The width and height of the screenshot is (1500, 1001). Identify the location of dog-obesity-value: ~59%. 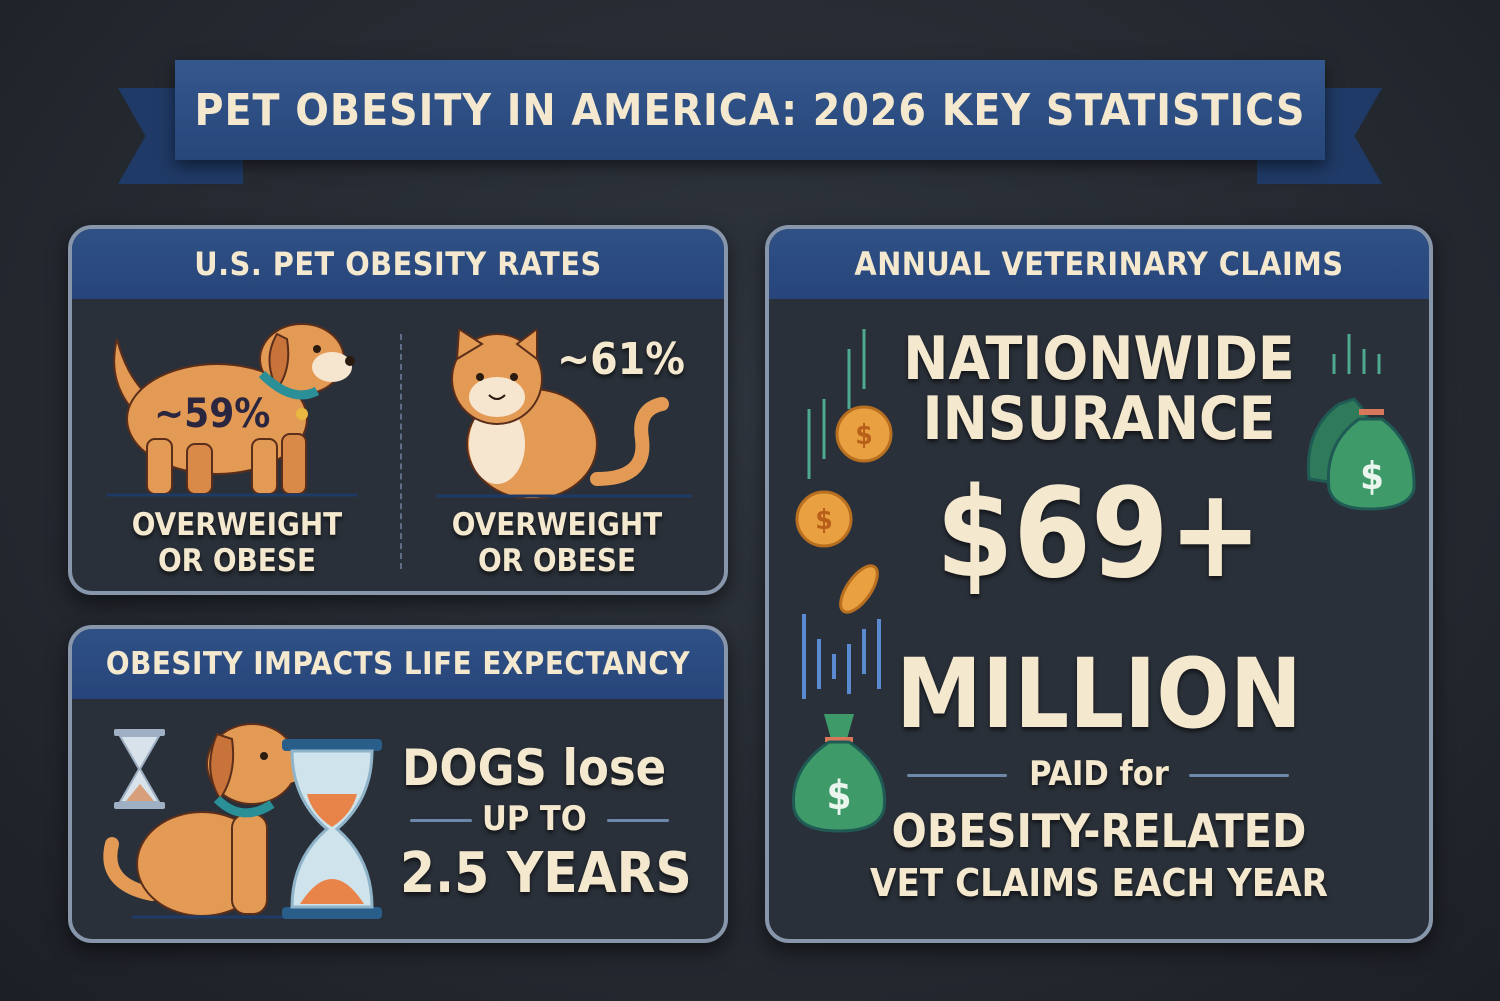
(212, 414).